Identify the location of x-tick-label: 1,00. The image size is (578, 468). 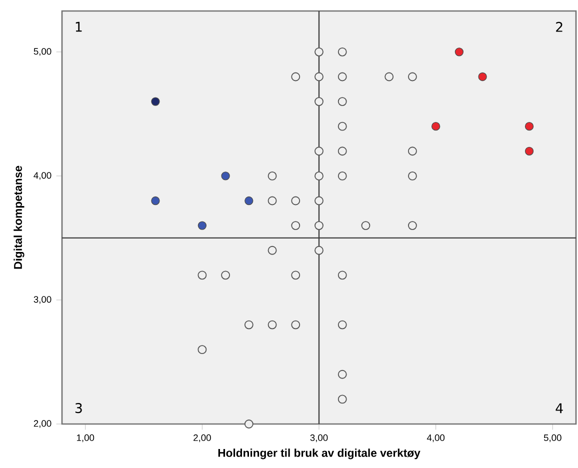
(85, 438).